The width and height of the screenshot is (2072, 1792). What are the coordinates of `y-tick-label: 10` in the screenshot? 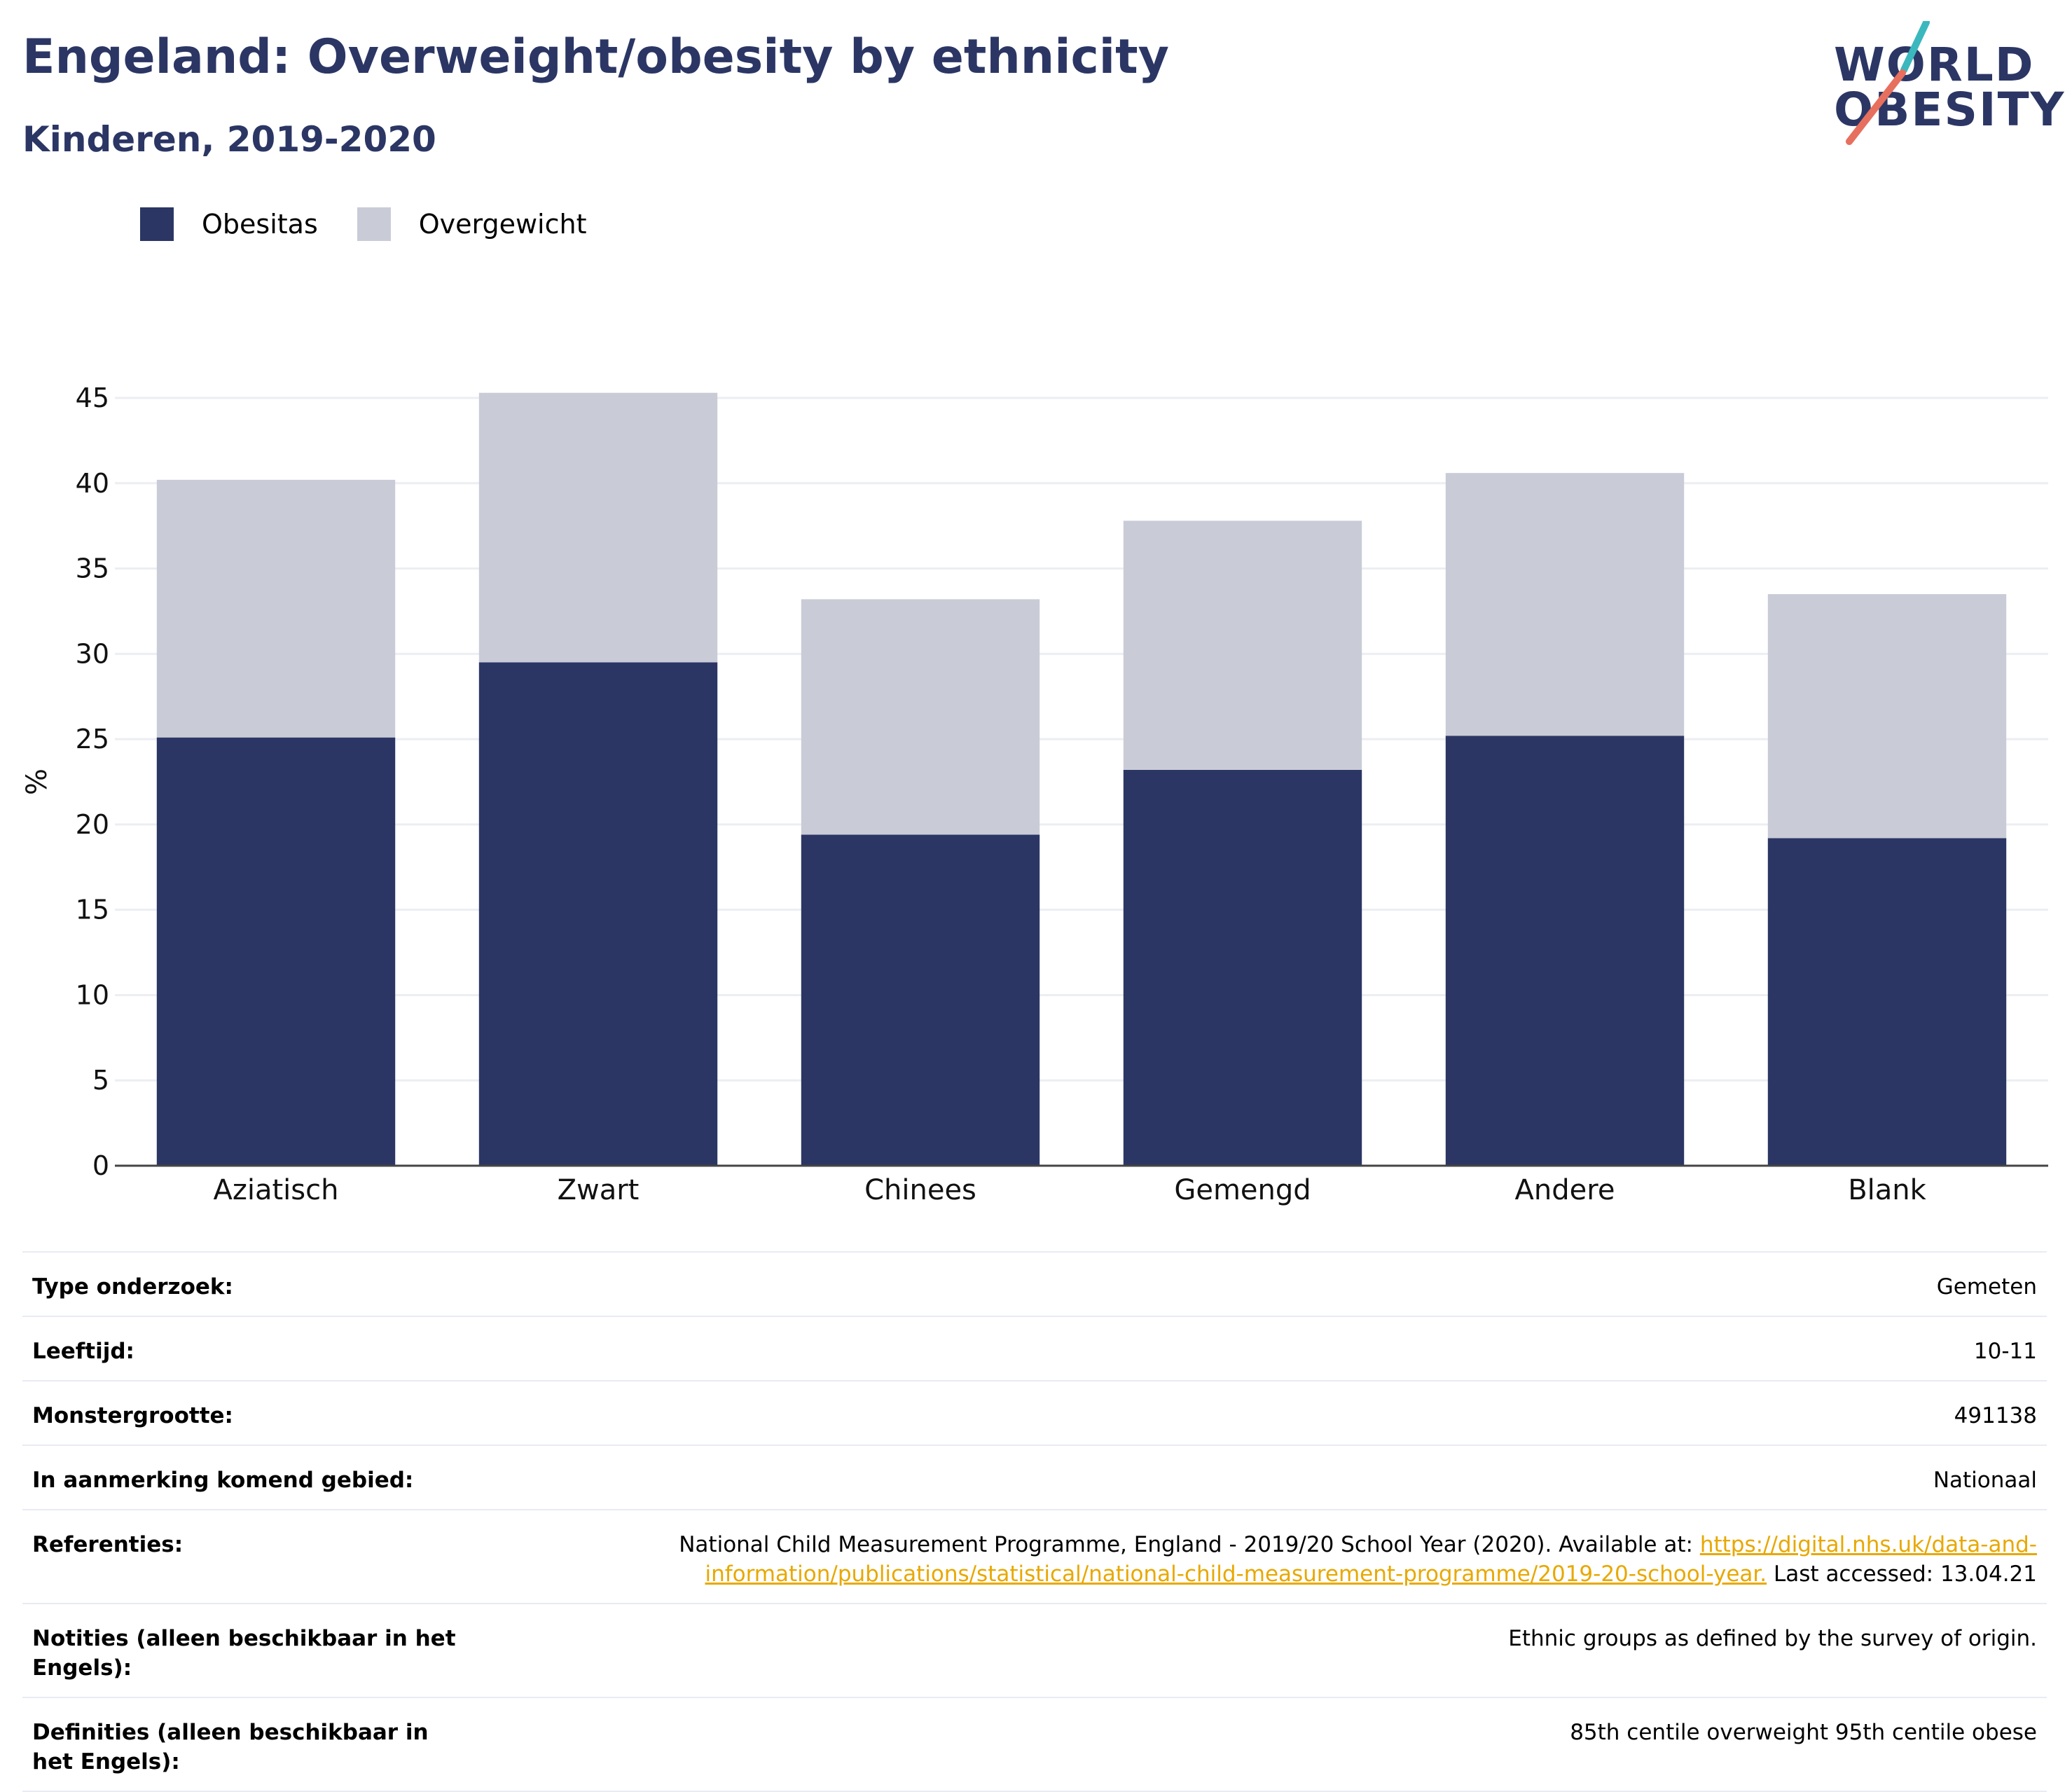 It's located at (93, 995).